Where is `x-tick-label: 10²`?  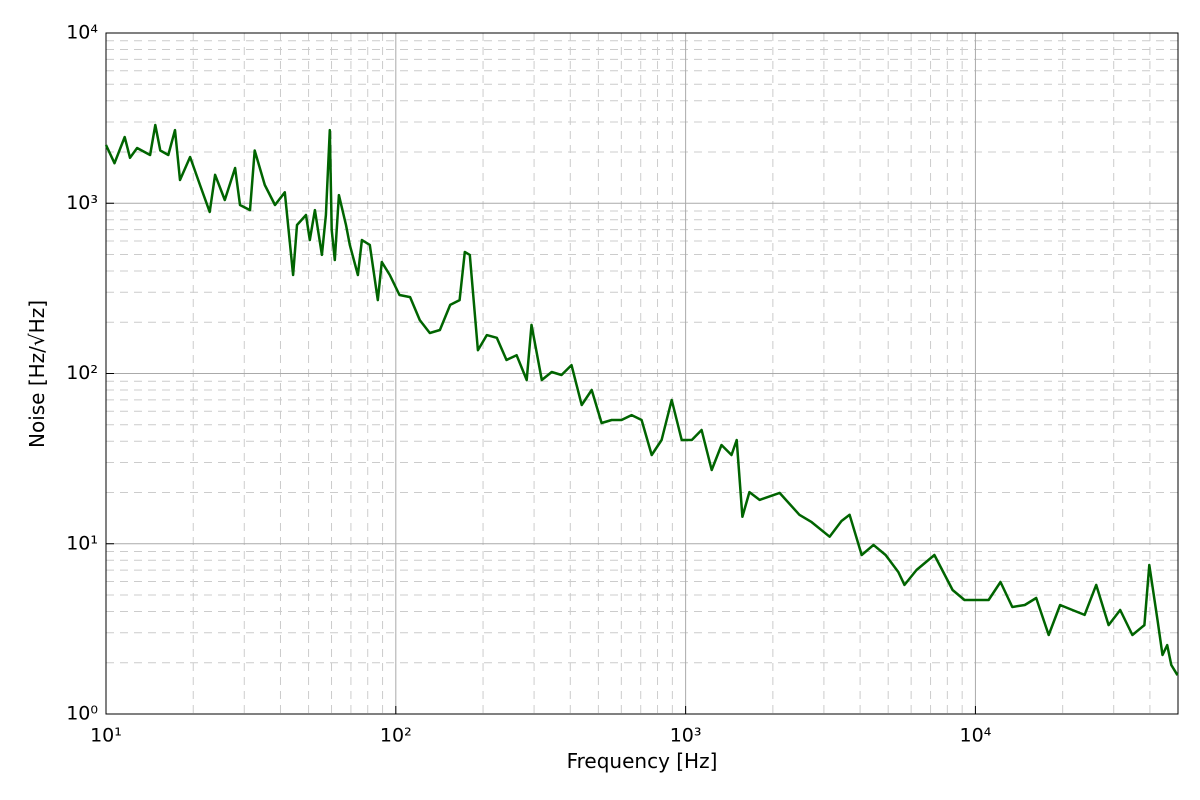
x-tick-label: 10² is located at coordinates (396, 736).